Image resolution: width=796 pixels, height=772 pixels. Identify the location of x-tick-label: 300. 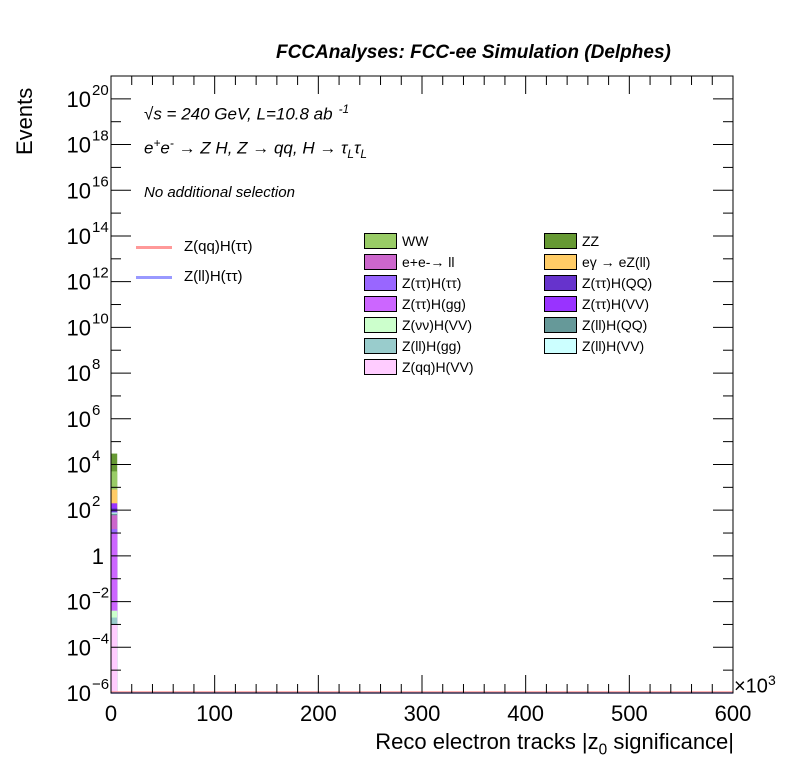
(422, 713).